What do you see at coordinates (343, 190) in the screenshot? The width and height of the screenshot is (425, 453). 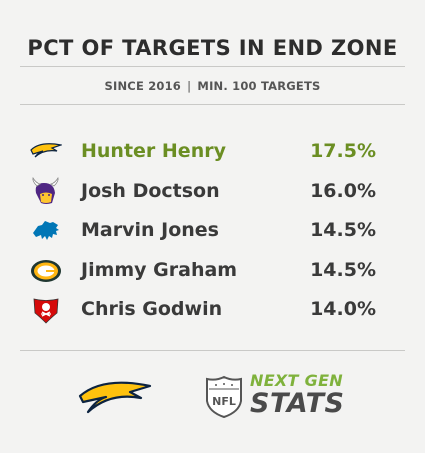 I see `player-pct: 16.0%` at bounding box center [343, 190].